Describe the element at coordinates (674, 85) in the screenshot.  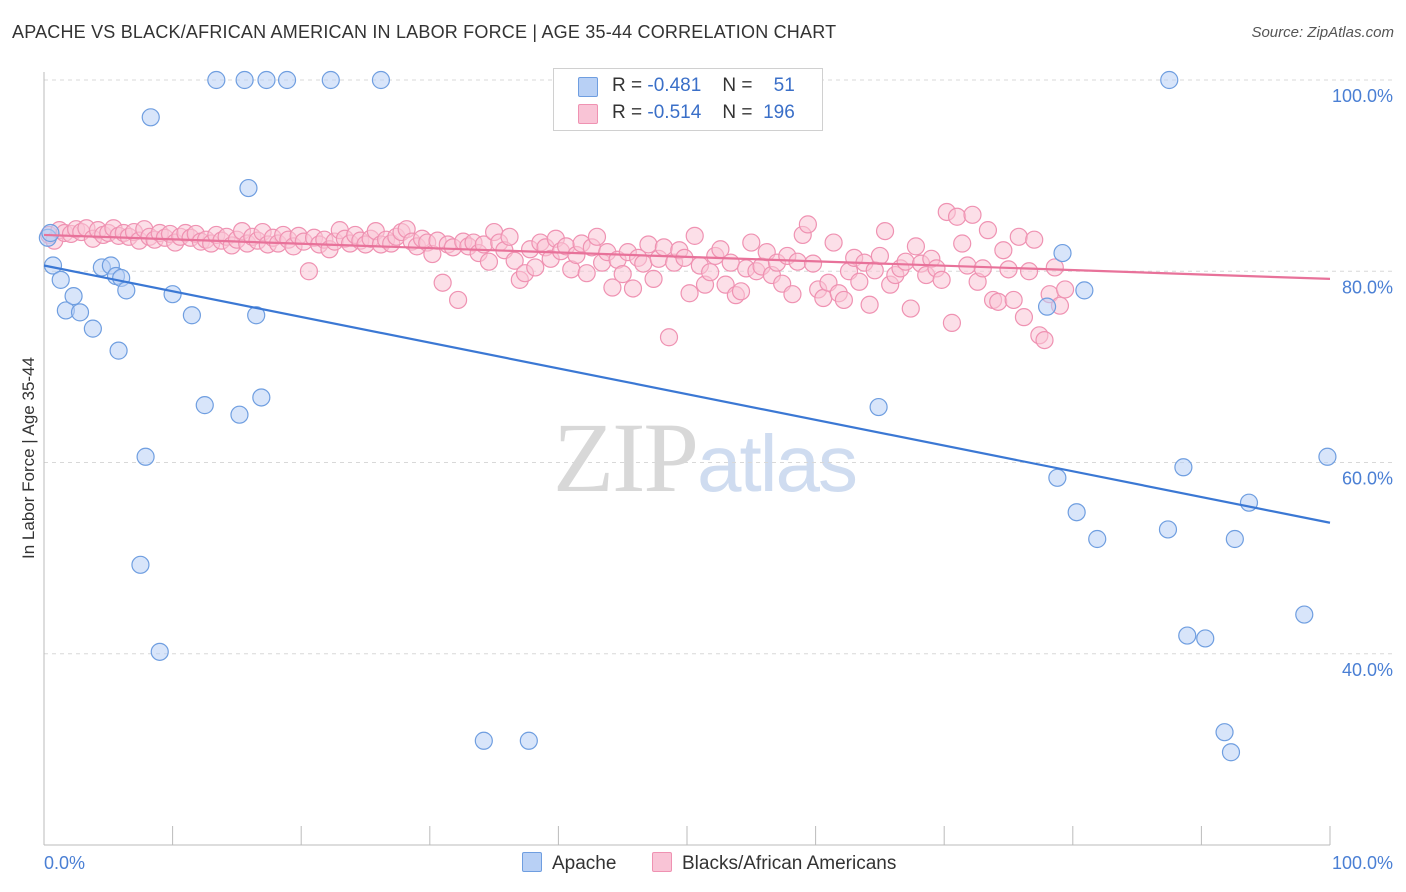
I see `apache-r-value: -0.481` at that location.